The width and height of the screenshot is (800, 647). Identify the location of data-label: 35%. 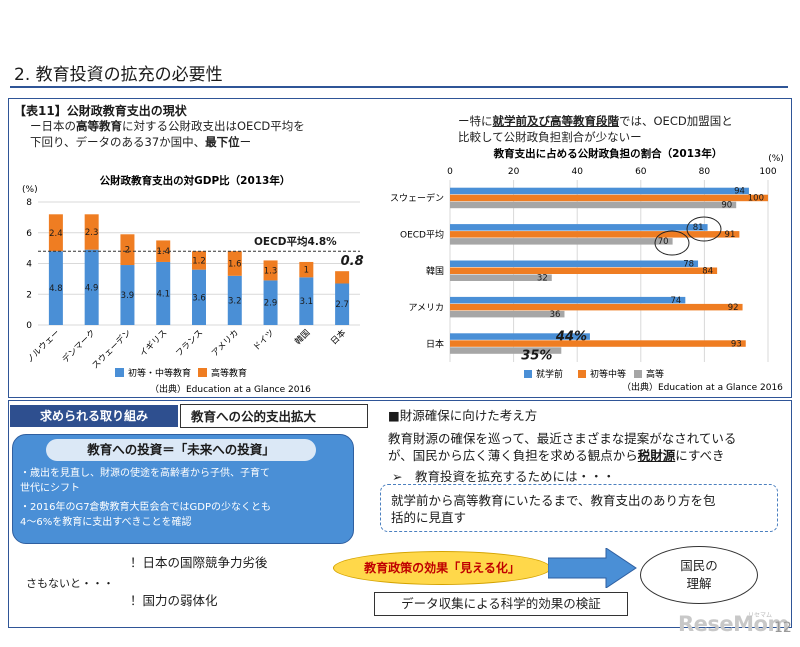
(536, 355).